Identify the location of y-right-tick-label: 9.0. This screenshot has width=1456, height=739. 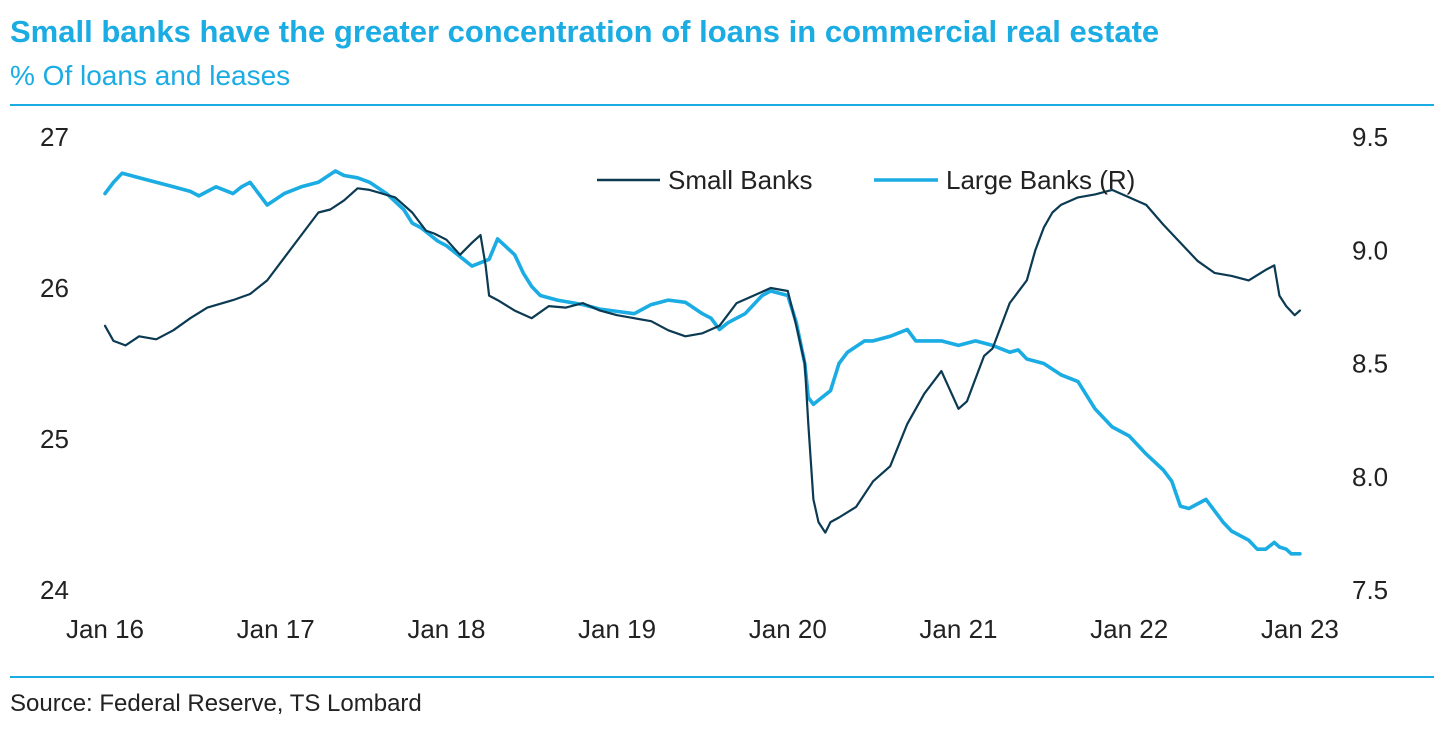
(1370, 250).